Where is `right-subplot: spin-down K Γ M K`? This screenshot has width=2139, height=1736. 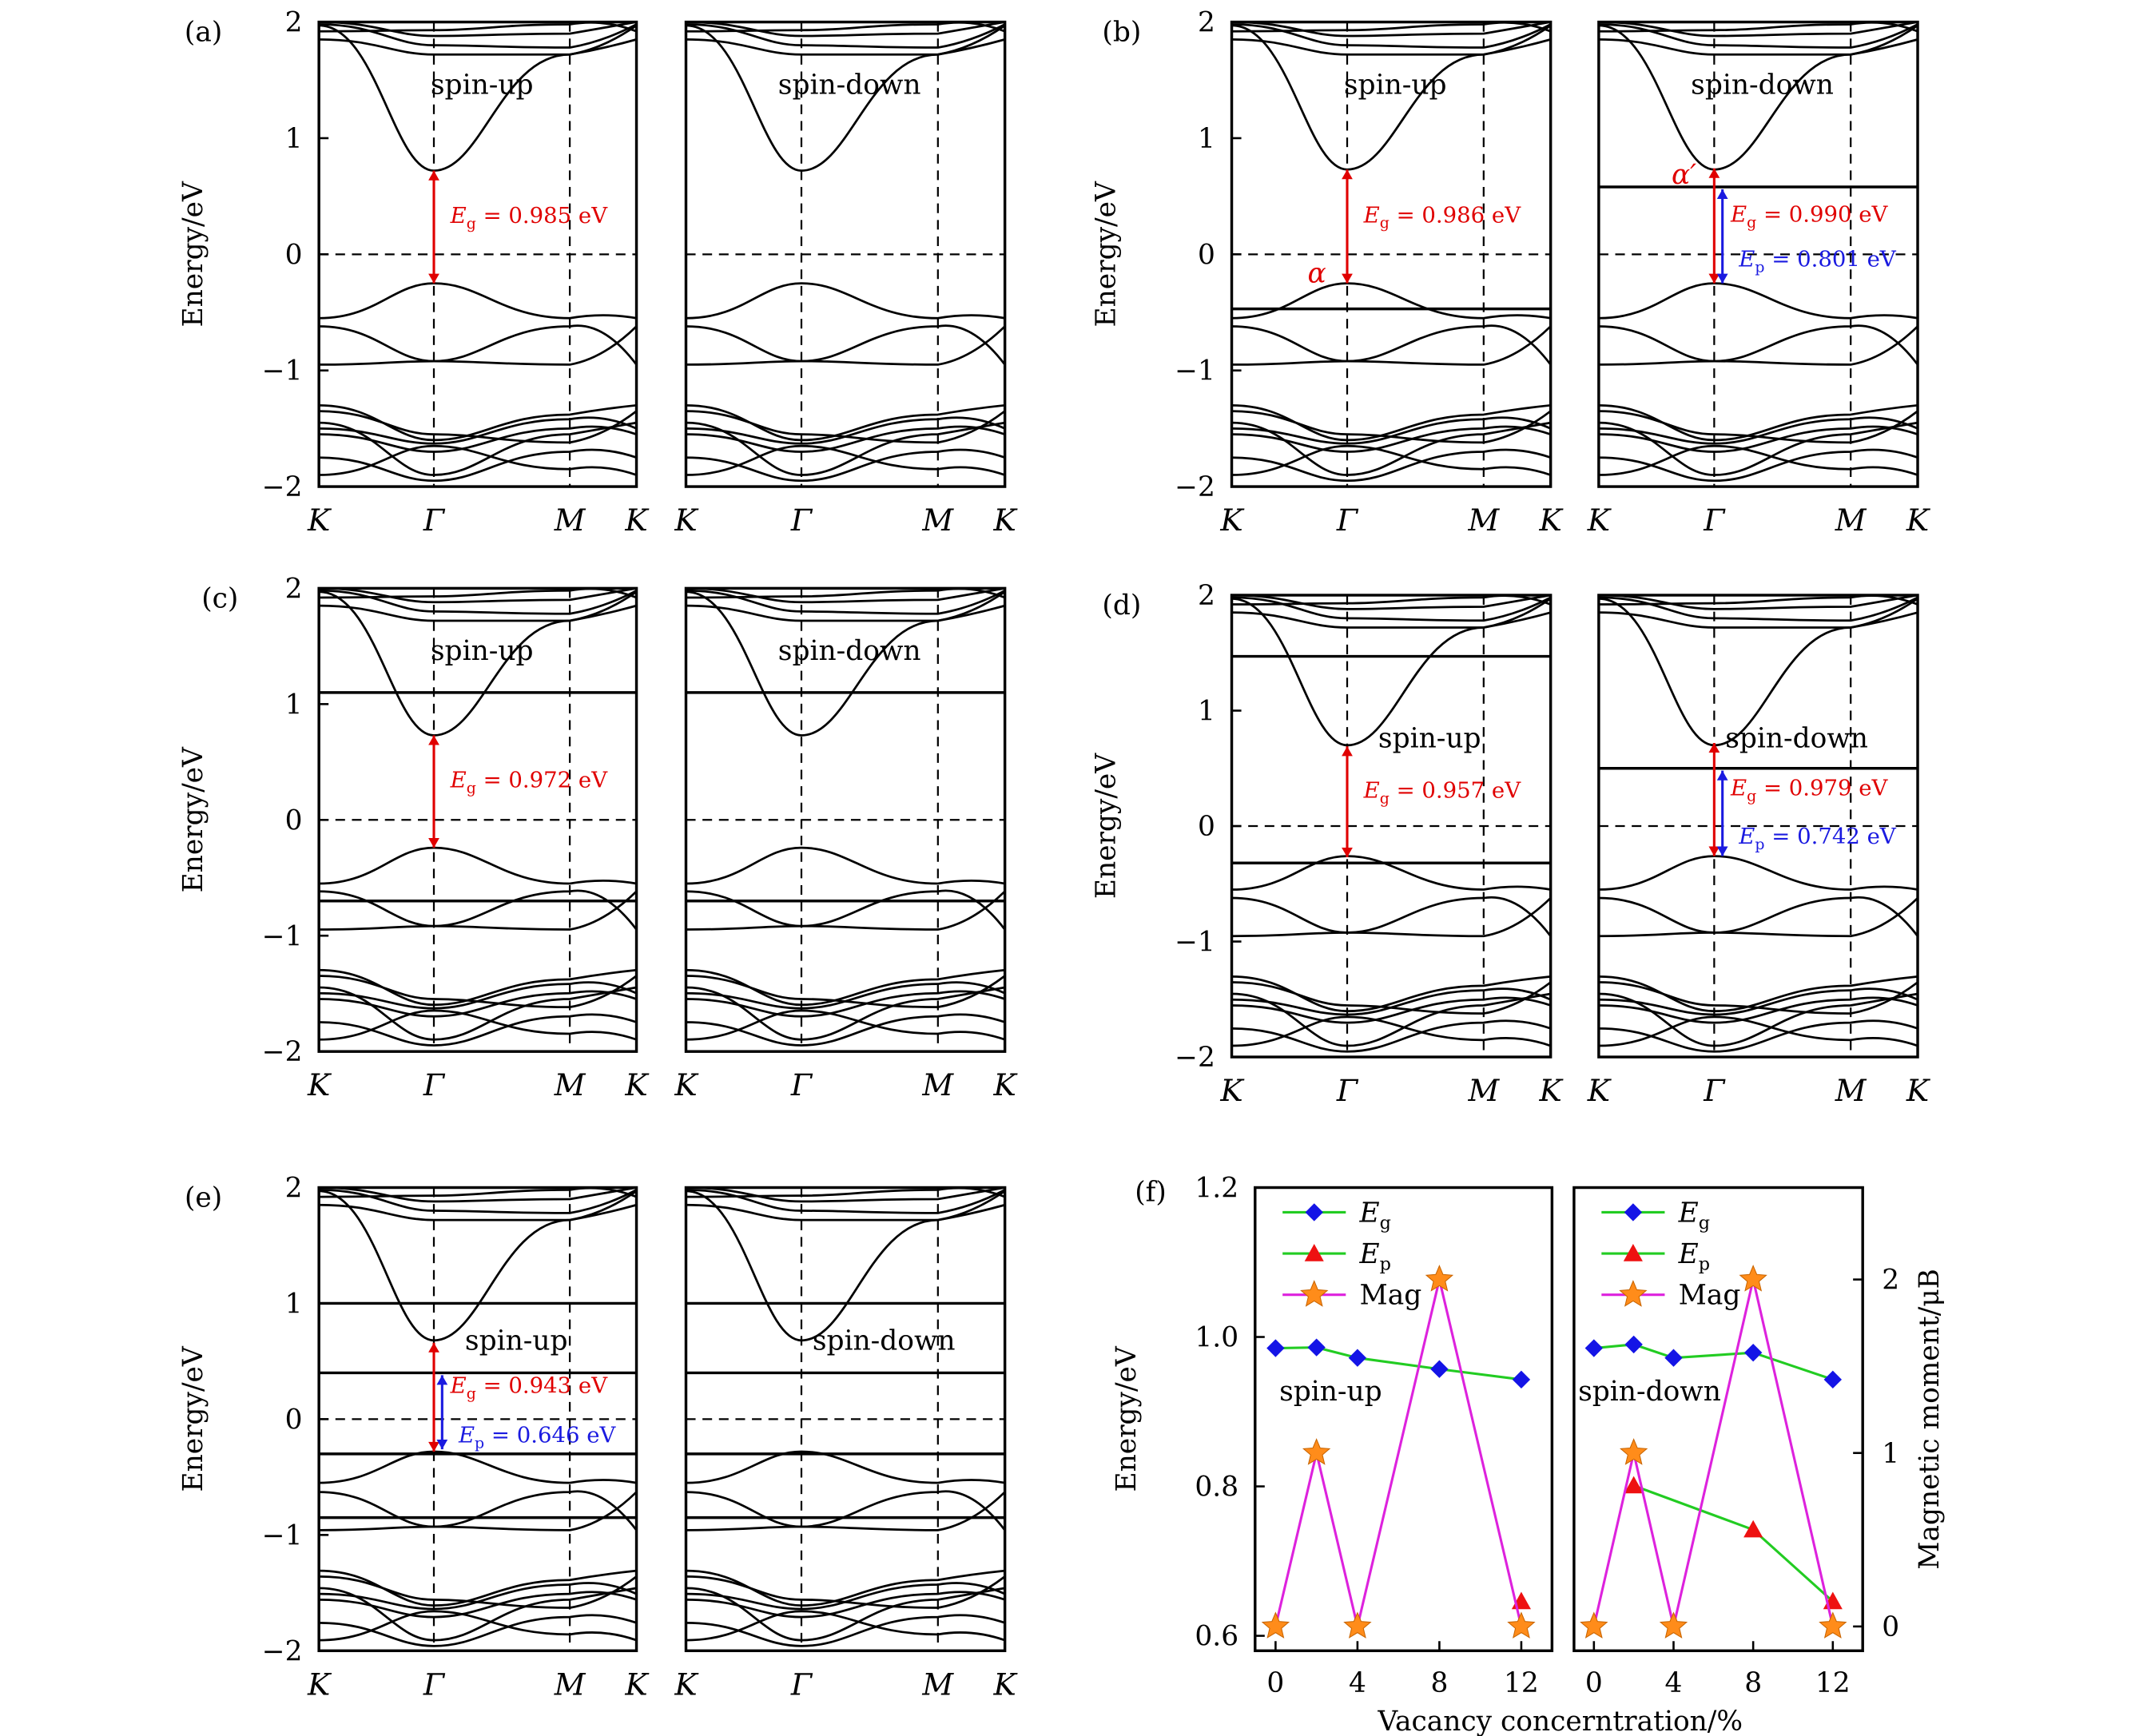
right-subplot: spin-down K Γ M K is located at coordinates (846, 279).